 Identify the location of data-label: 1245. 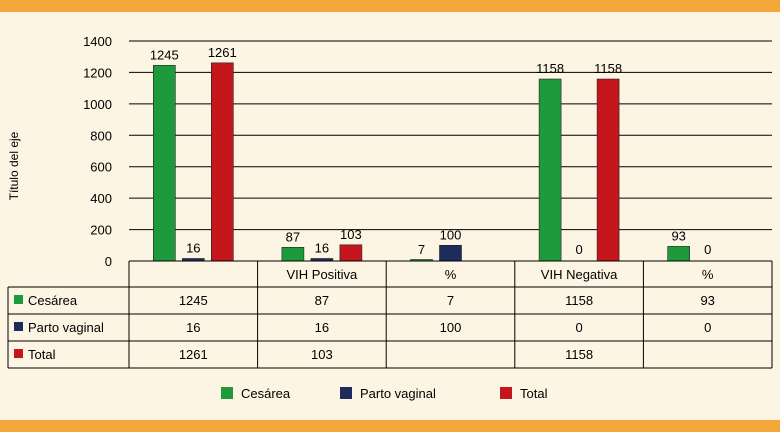
(164, 54).